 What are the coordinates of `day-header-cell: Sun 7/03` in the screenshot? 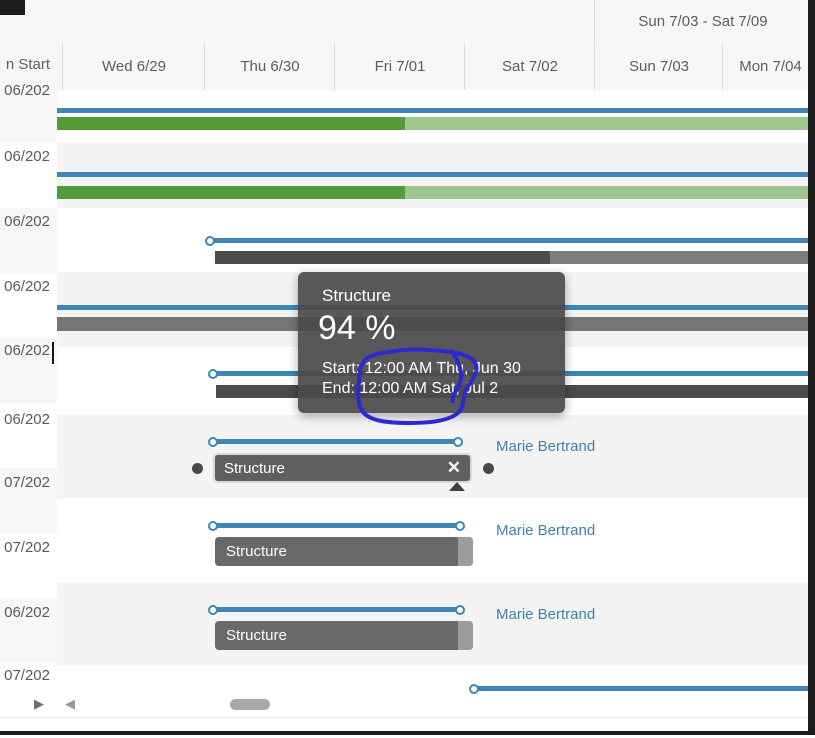 It's located at (658, 66).